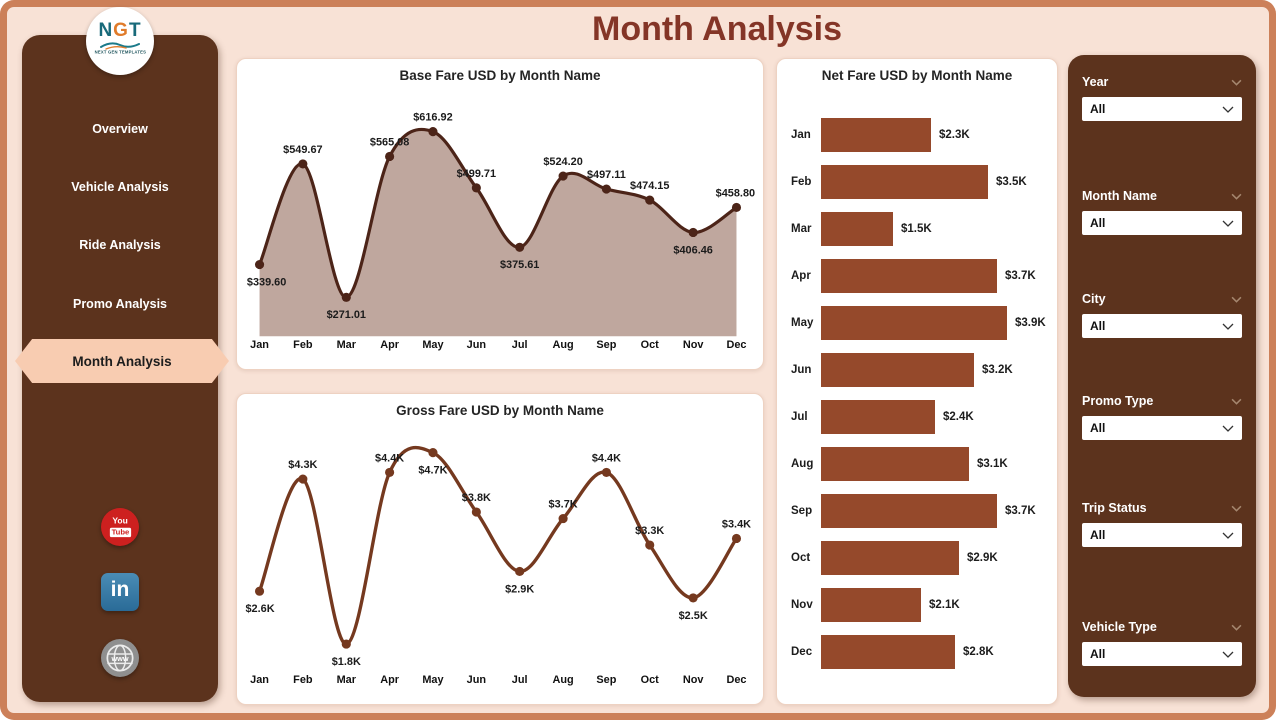  Describe the element at coordinates (1162, 535) in the screenshot. I see `filter-trip-status-select: All` at that location.